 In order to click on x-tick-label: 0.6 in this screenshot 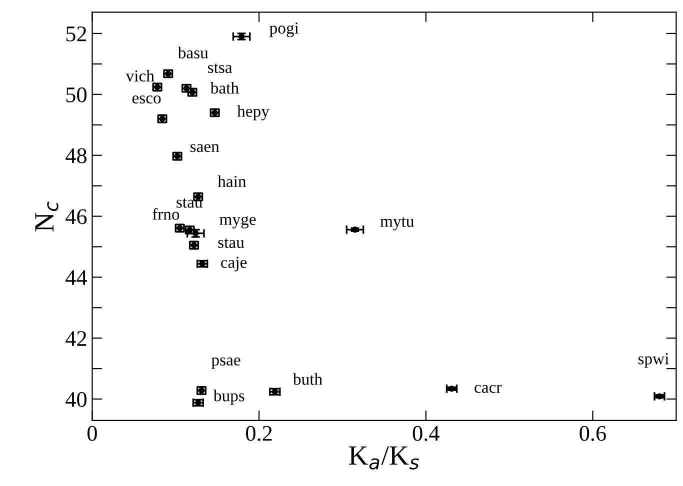, I will do `click(593, 433)`.